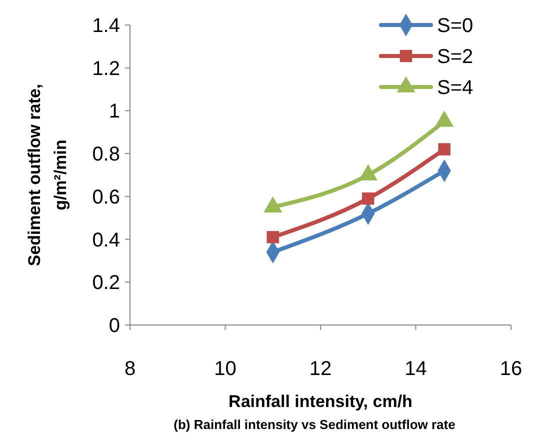 This screenshot has height=437, width=549. What do you see at coordinates (225, 369) in the screenshot?
I see `x-tick-label: 10` at bounding box center [225, 369].